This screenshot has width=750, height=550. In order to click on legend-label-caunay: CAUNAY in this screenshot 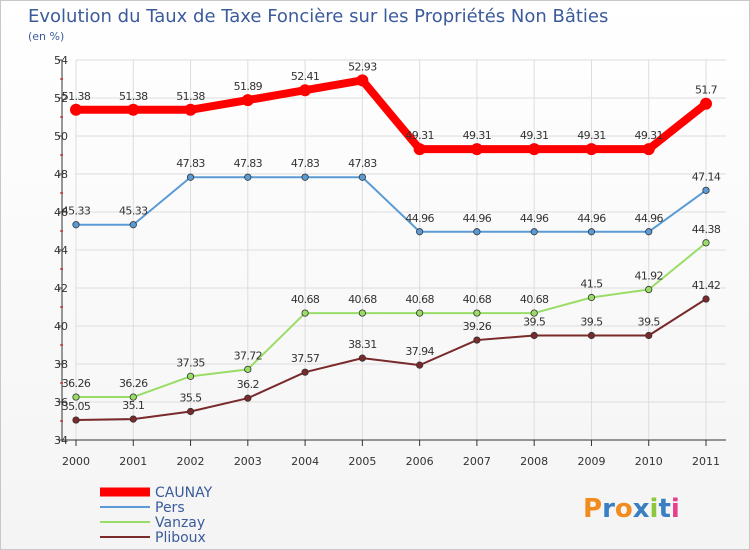, I will do `click(184, 493)`.